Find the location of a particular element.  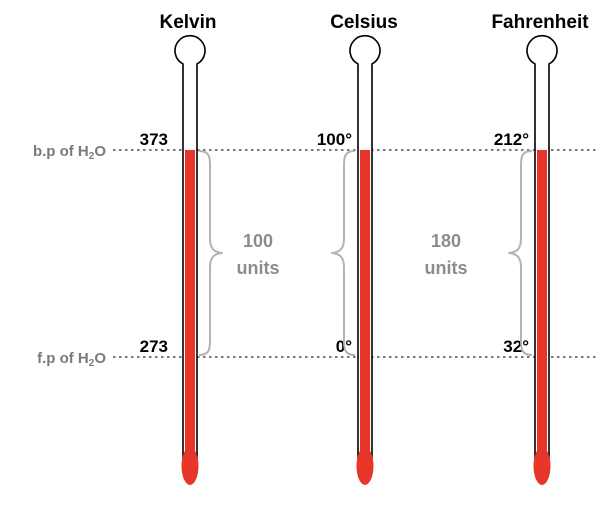

kelvin-bulb is located at coordinates (190, 466).